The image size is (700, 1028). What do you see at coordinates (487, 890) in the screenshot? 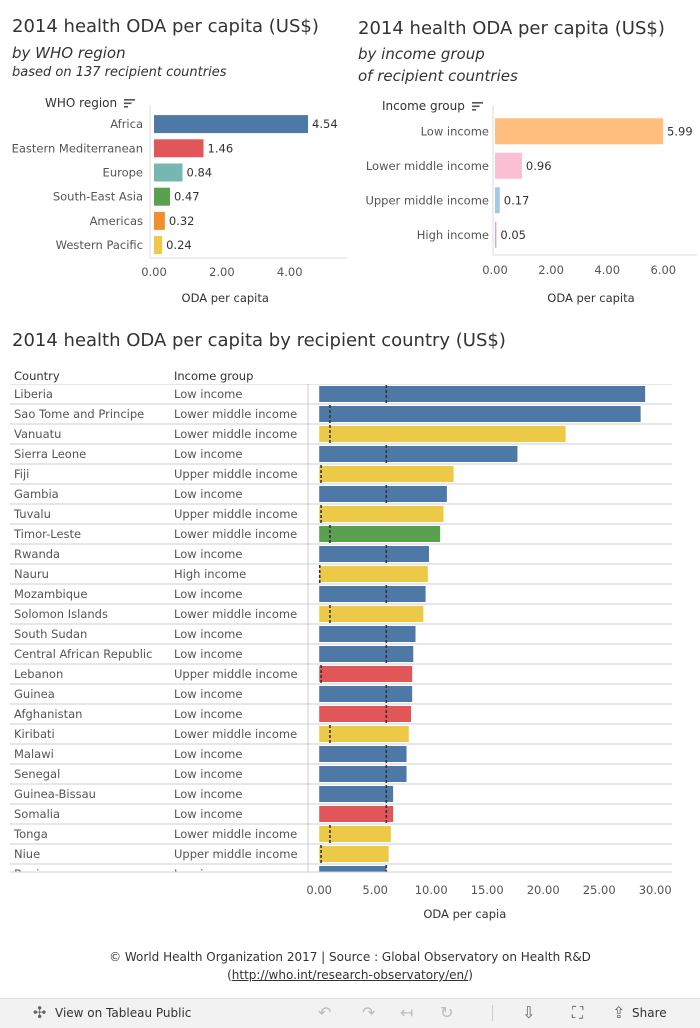
I see `country-tick-label: 15.00` at bounding box center [487, 890].